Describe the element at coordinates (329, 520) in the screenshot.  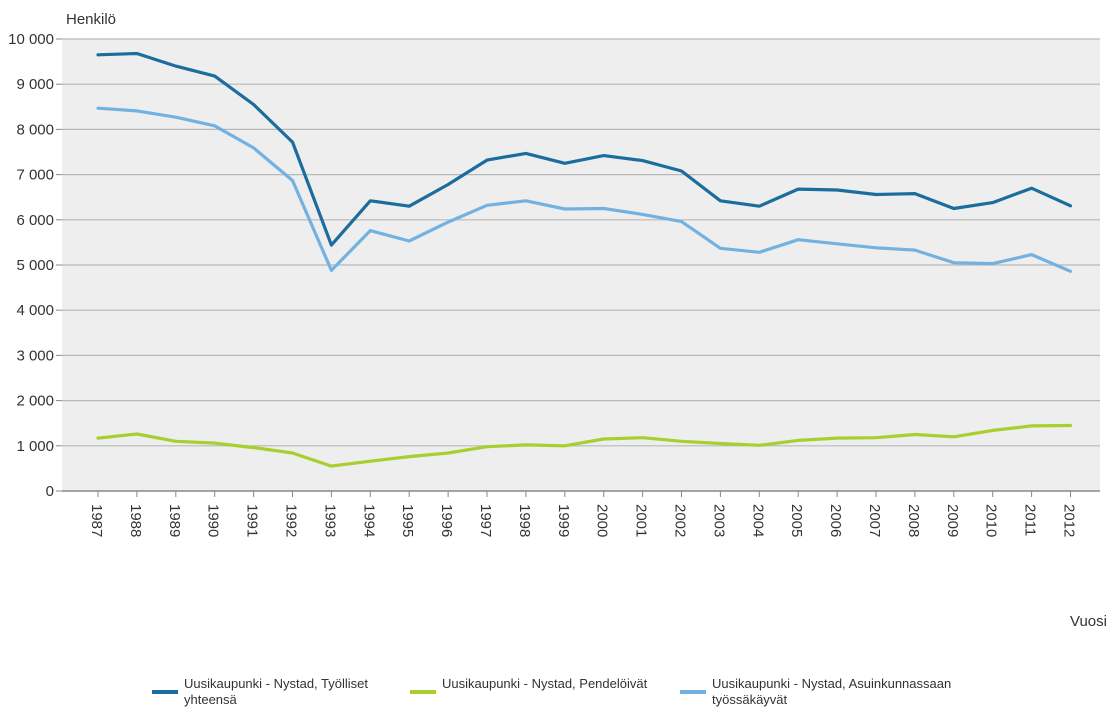
I see `x-tick-label: 1993` at that location.